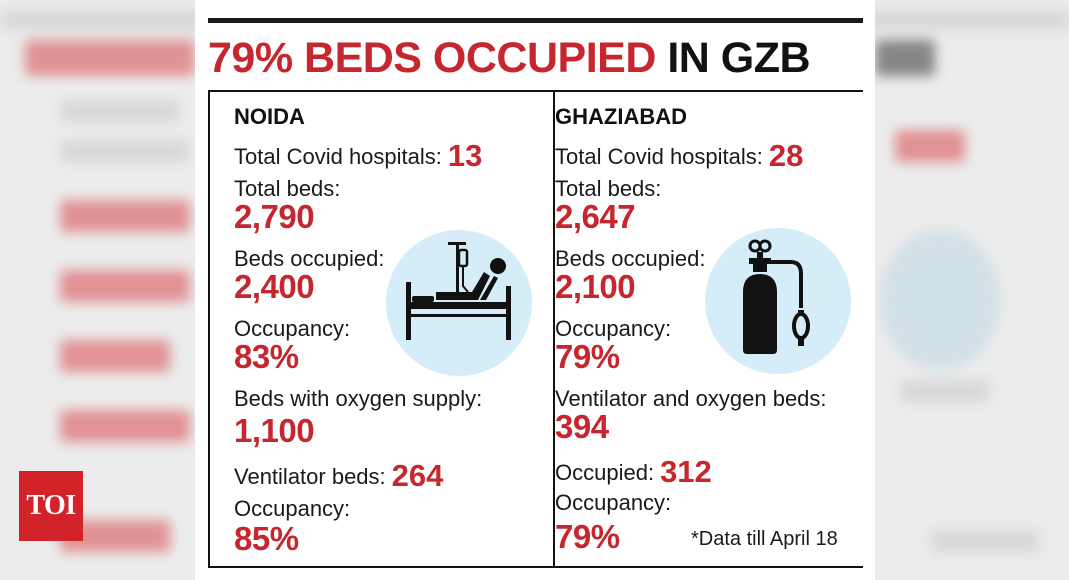 This screenshot has width=1069, height=580. What do you see at coordinates (292, 328) in the screenshot?
I see `noida-occupancy-label: Occupancy:` at bounding box center [292, 328].